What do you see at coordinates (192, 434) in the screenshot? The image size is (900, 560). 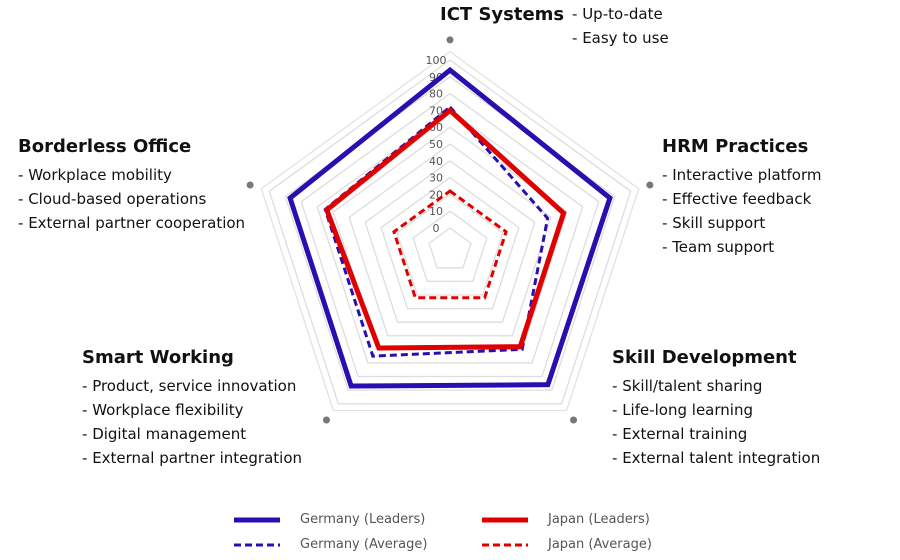 I see `axis-detail-item: Digital management` at bounding box center [192, 434].